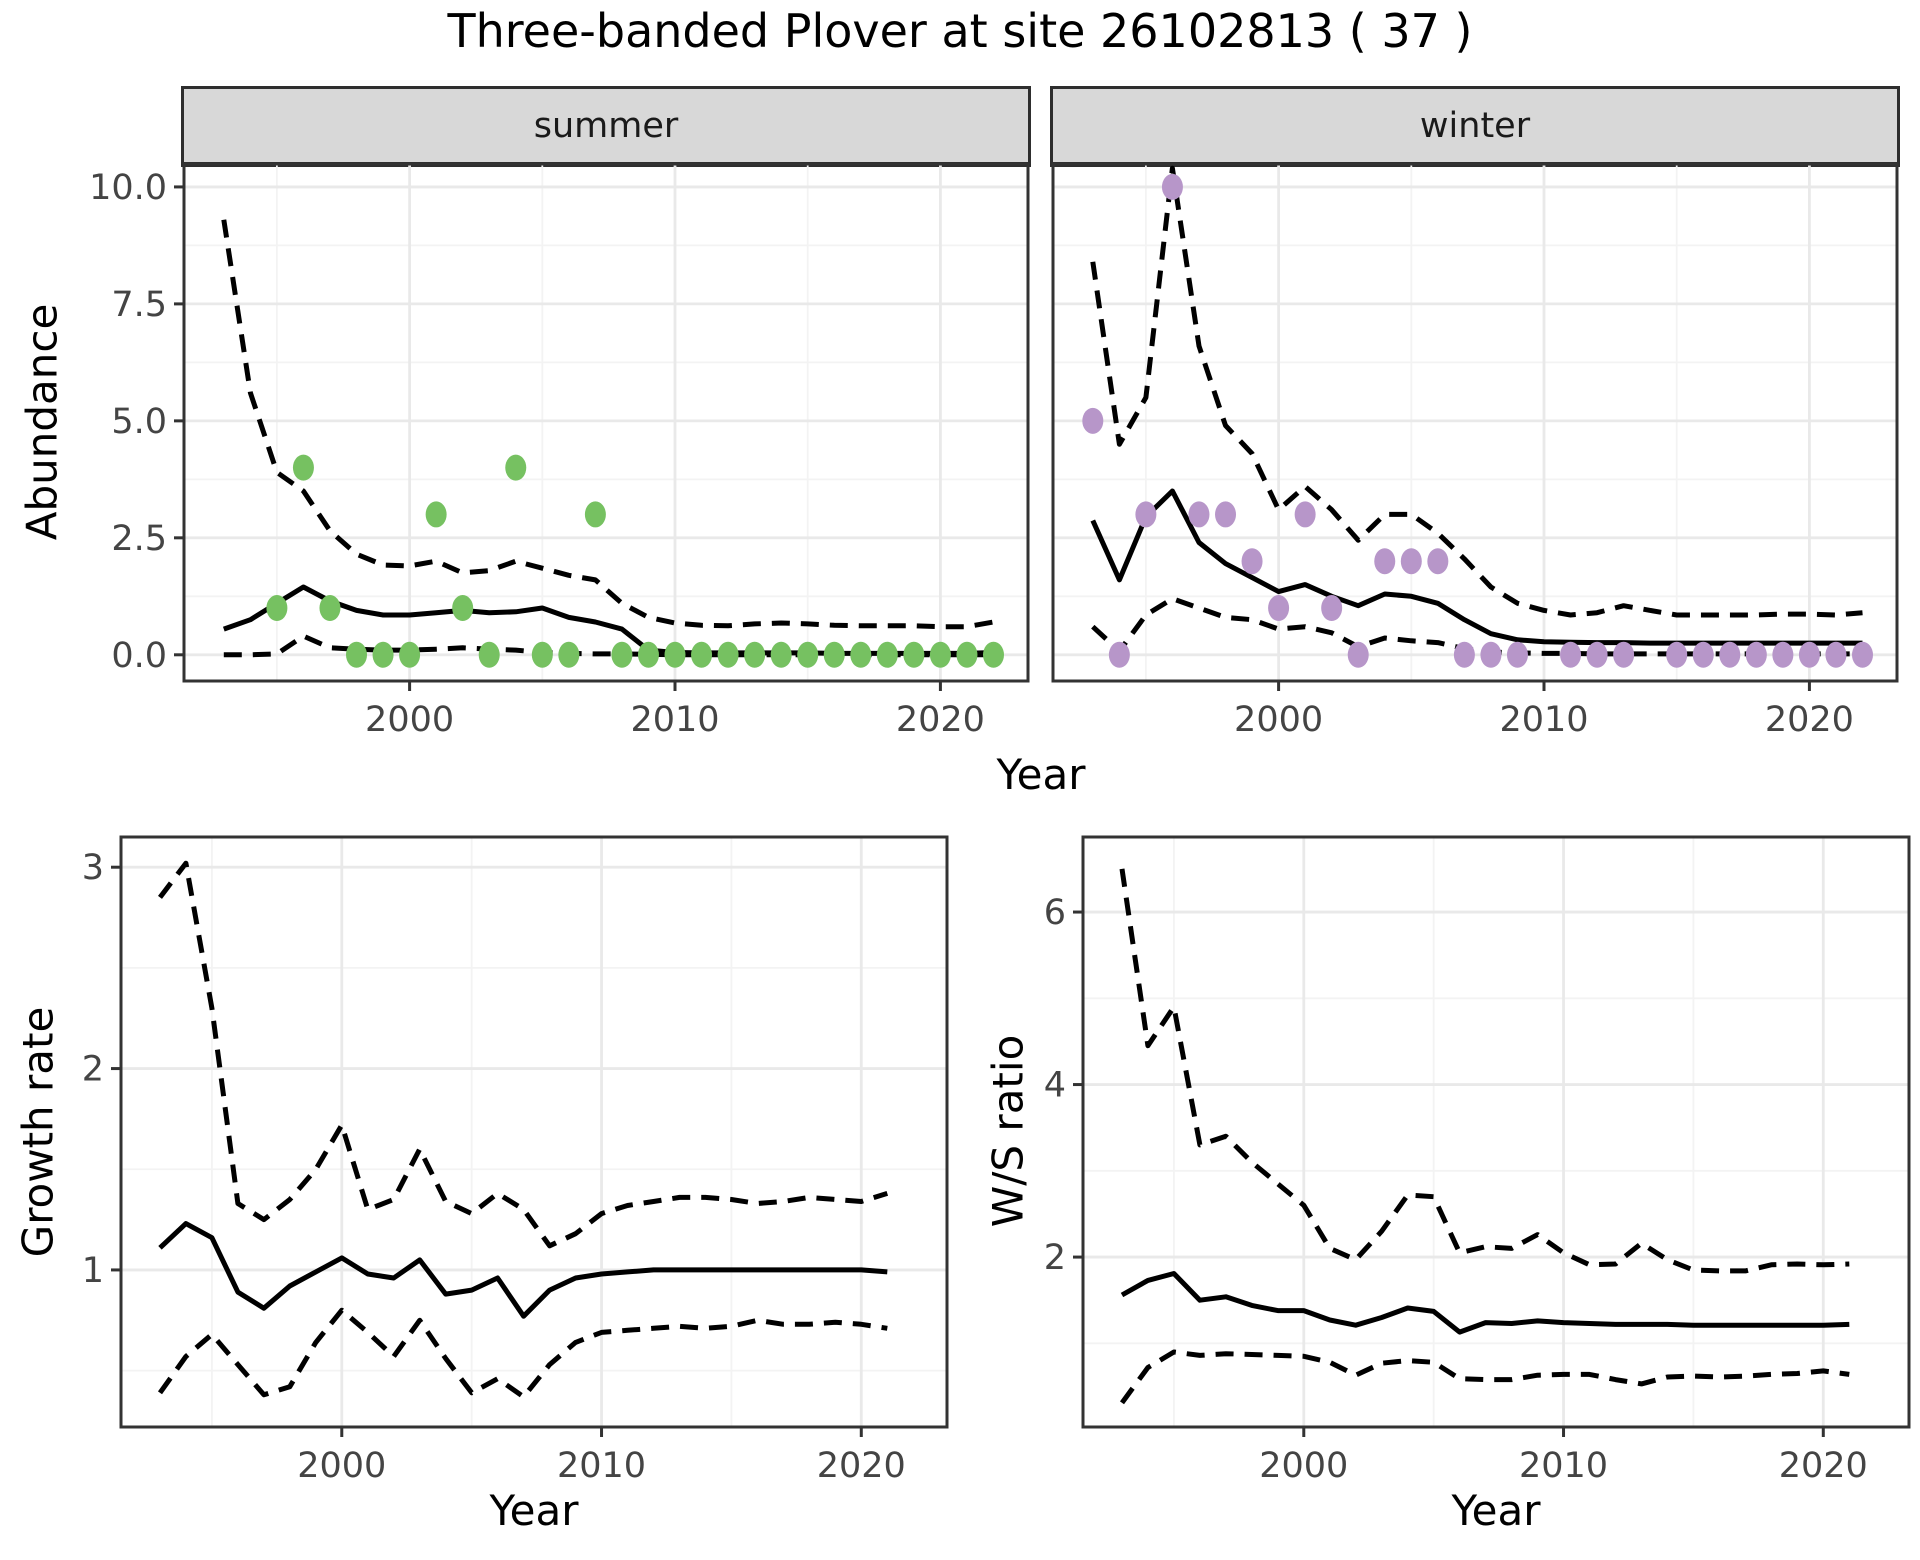 This screenshot has height=1560, width=1920. What do you see at coordinates (1008, 1131) in the screenshot?
I see `y-axis-title-ws-ratio: W/S ratio` at bounding box center [1008, 1131].